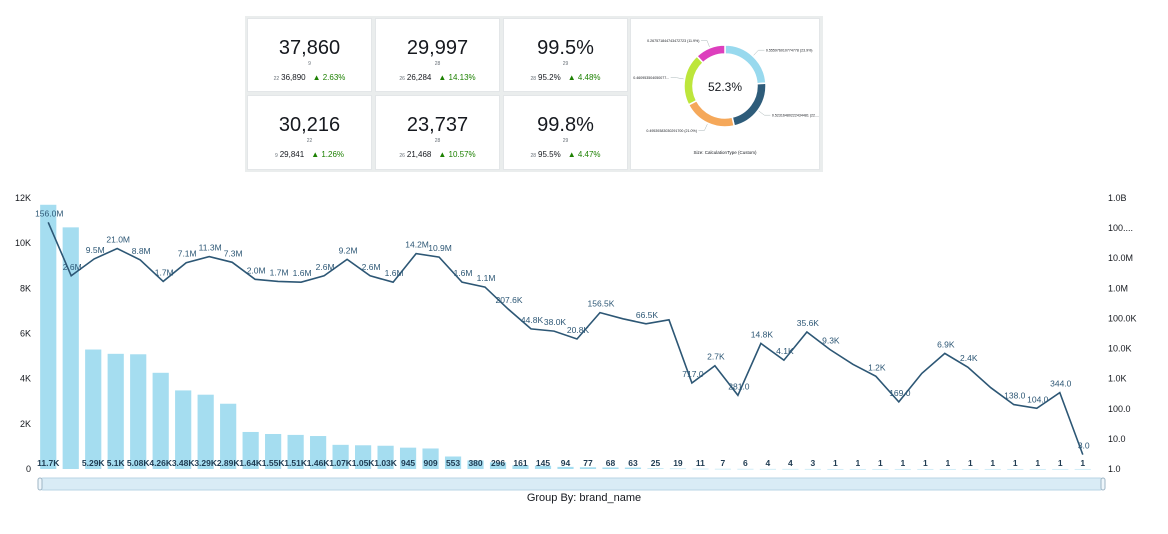 This screenshot has width=1168, height=534. I want to click on line-data-label: 66.5K, so click(647, 315).